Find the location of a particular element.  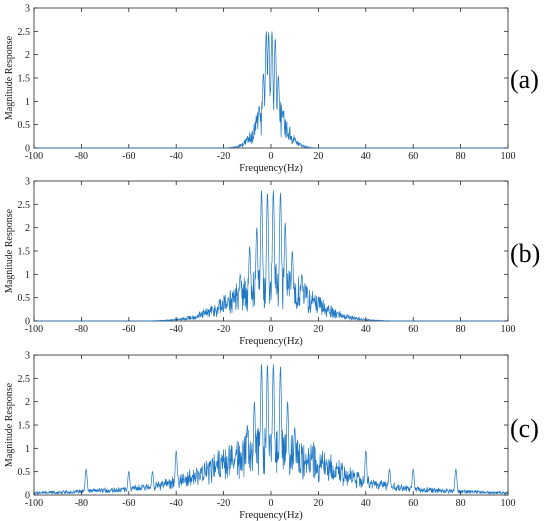

panel-label: (a) is located at coordinates (524, 79).